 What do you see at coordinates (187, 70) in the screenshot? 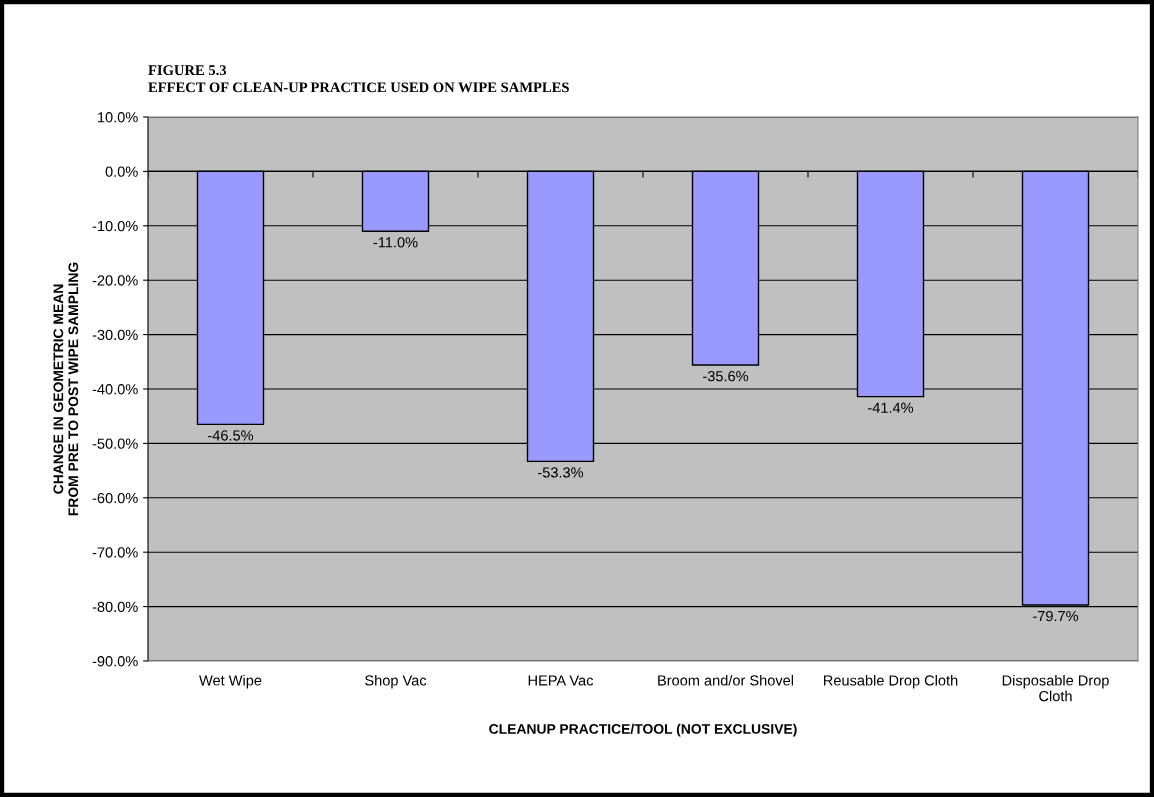
I see `chart-title: FIGURE 5.3` at bounding box center [187, 70].